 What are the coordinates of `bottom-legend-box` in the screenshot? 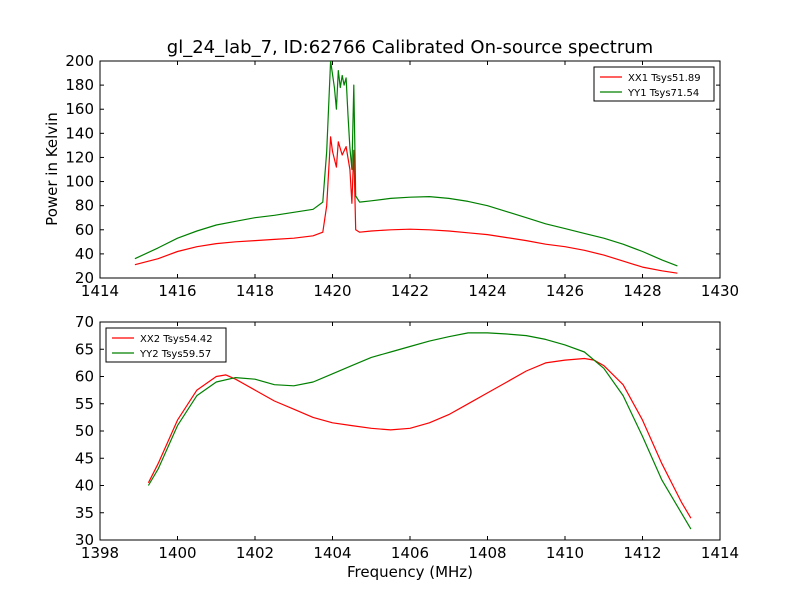 It's located at (166, 345).